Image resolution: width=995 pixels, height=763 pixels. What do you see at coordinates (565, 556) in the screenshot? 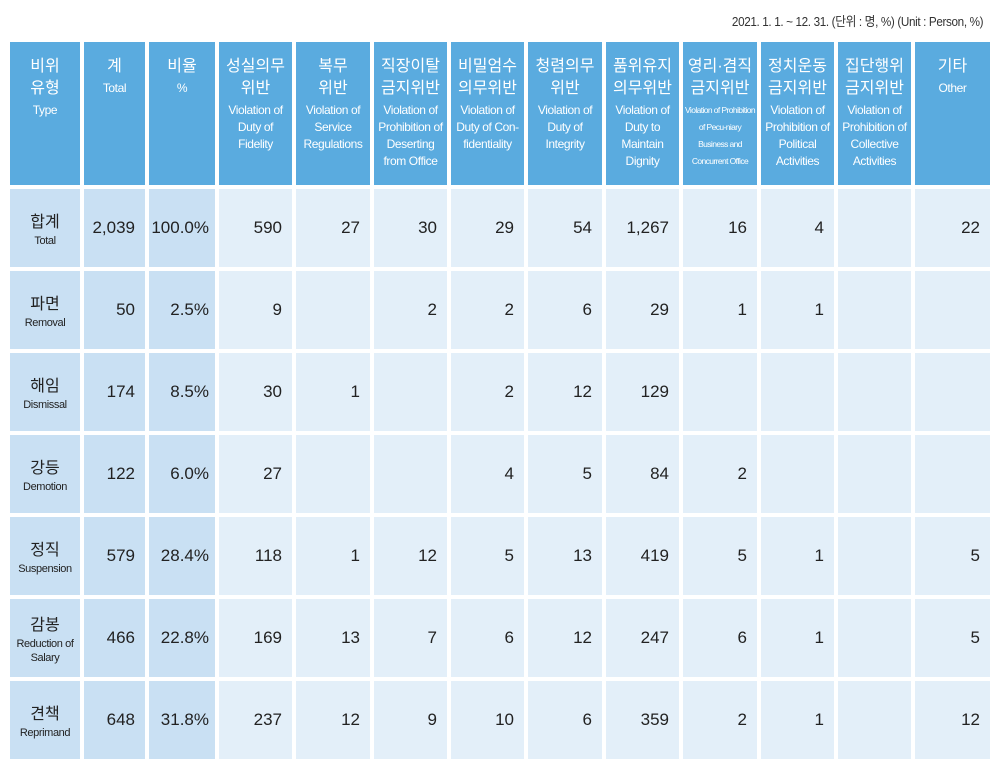
I see `table-cell: 13` at bounding box center [565, 556].